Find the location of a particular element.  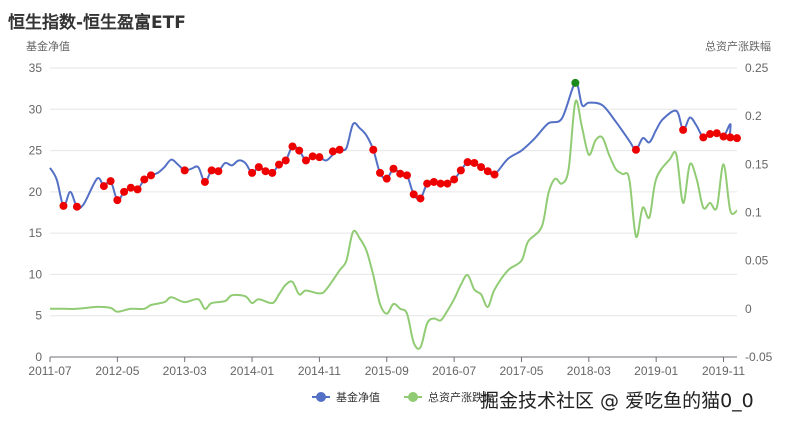

legend-item-0: 基金净值 is located at coordinates (346, 397).